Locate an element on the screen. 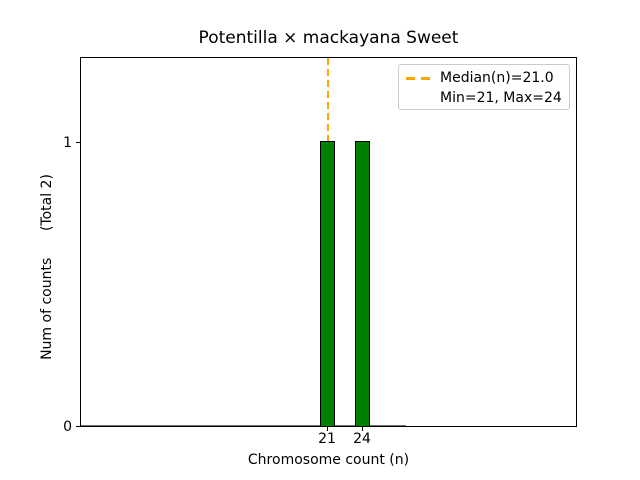  orange-dashed-line-icon is located at coordinates (418, 78).